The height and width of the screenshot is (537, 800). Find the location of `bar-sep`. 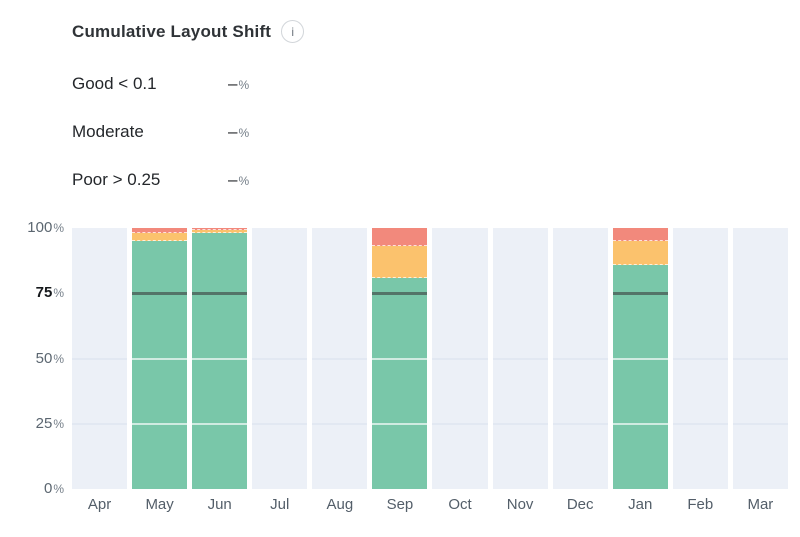

bar-sep is located at coordinates (400, 358).